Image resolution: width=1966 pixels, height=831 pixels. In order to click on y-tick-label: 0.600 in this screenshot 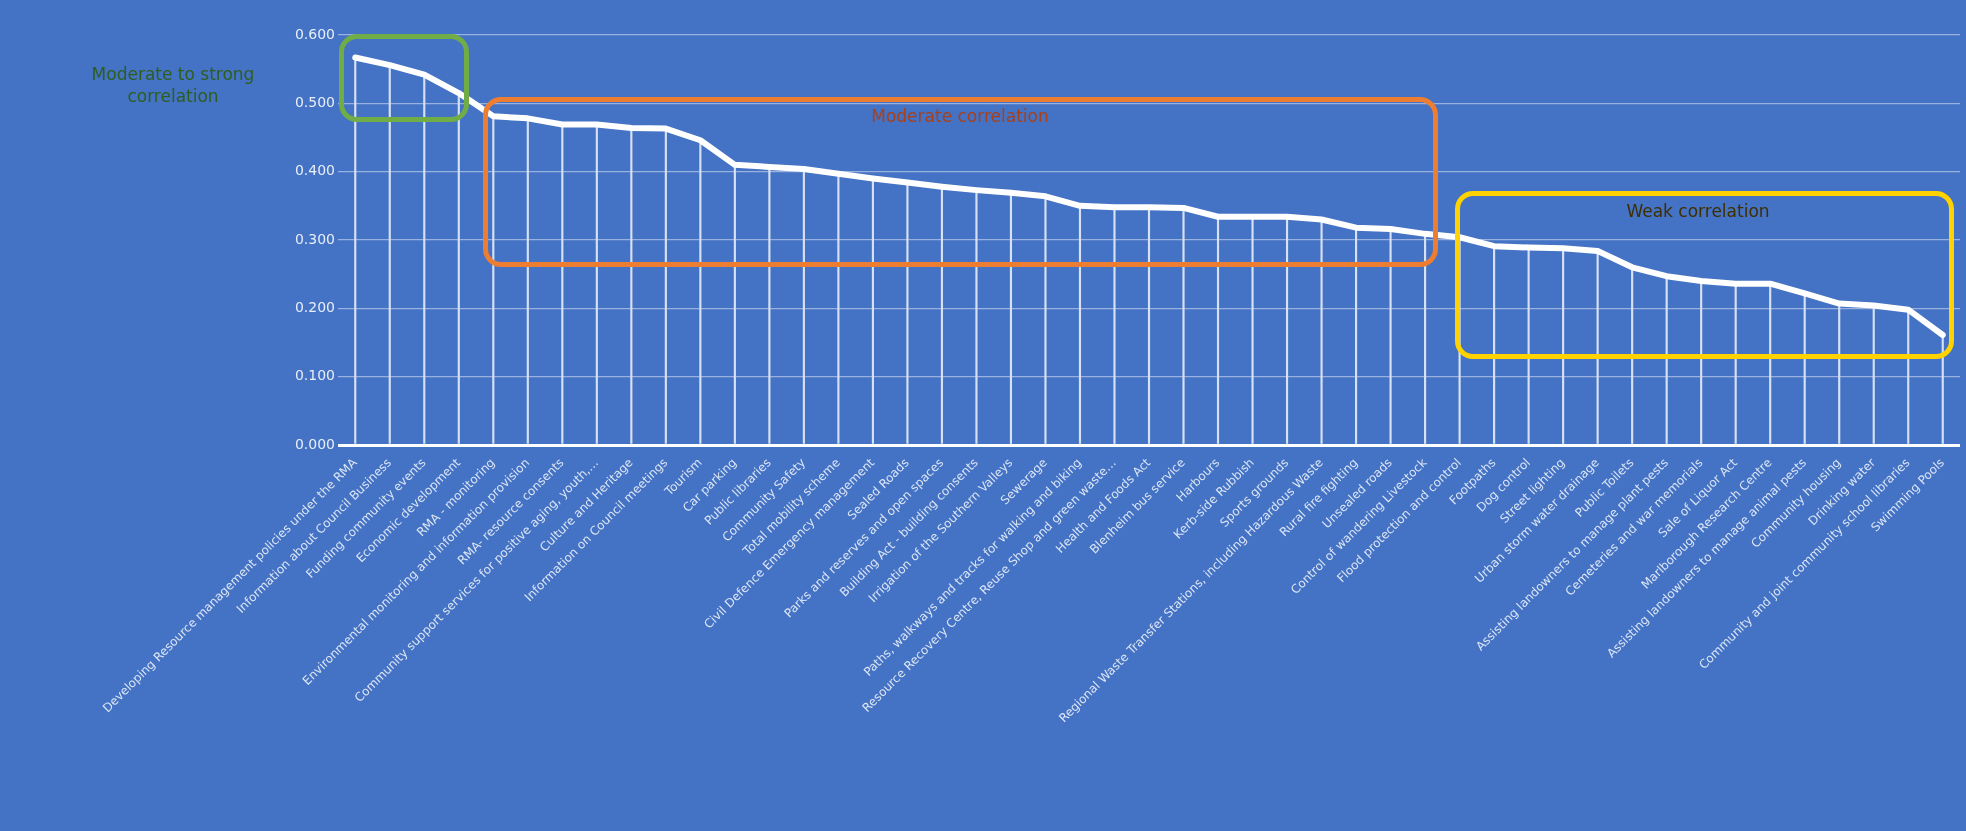, I will do `click(314, 33)`.